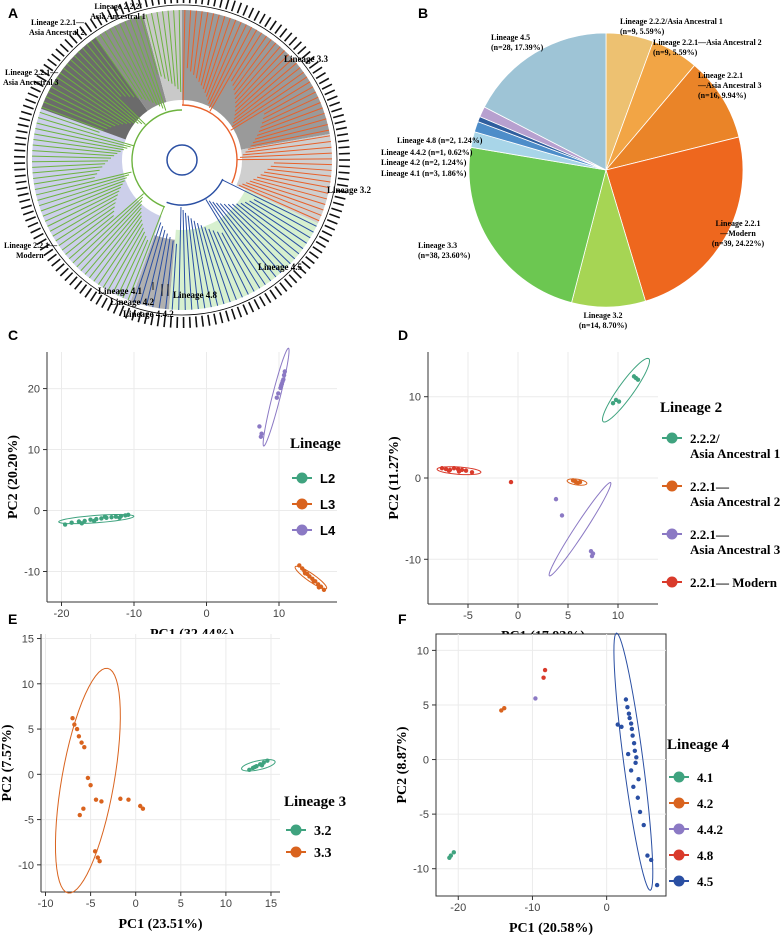 This screenshot has height=942, width=784. What do you see at coordinates (426, 706) in the screenshot?
I see `y-tick-label: 5` at bounding box center [426, 706].